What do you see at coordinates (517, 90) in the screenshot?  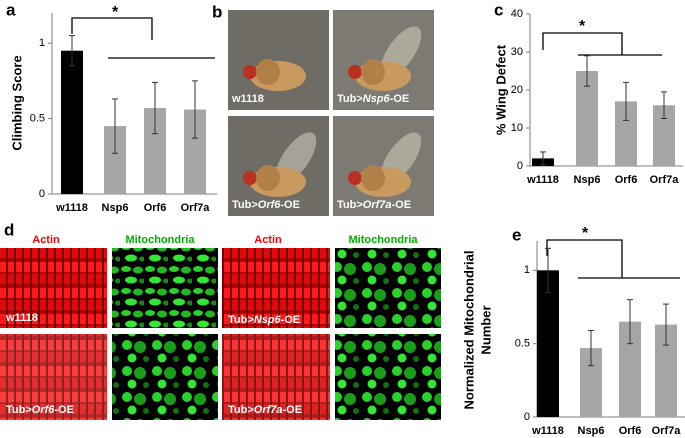 I see `y-tick-label: 20` at bounding box center [517, 90].